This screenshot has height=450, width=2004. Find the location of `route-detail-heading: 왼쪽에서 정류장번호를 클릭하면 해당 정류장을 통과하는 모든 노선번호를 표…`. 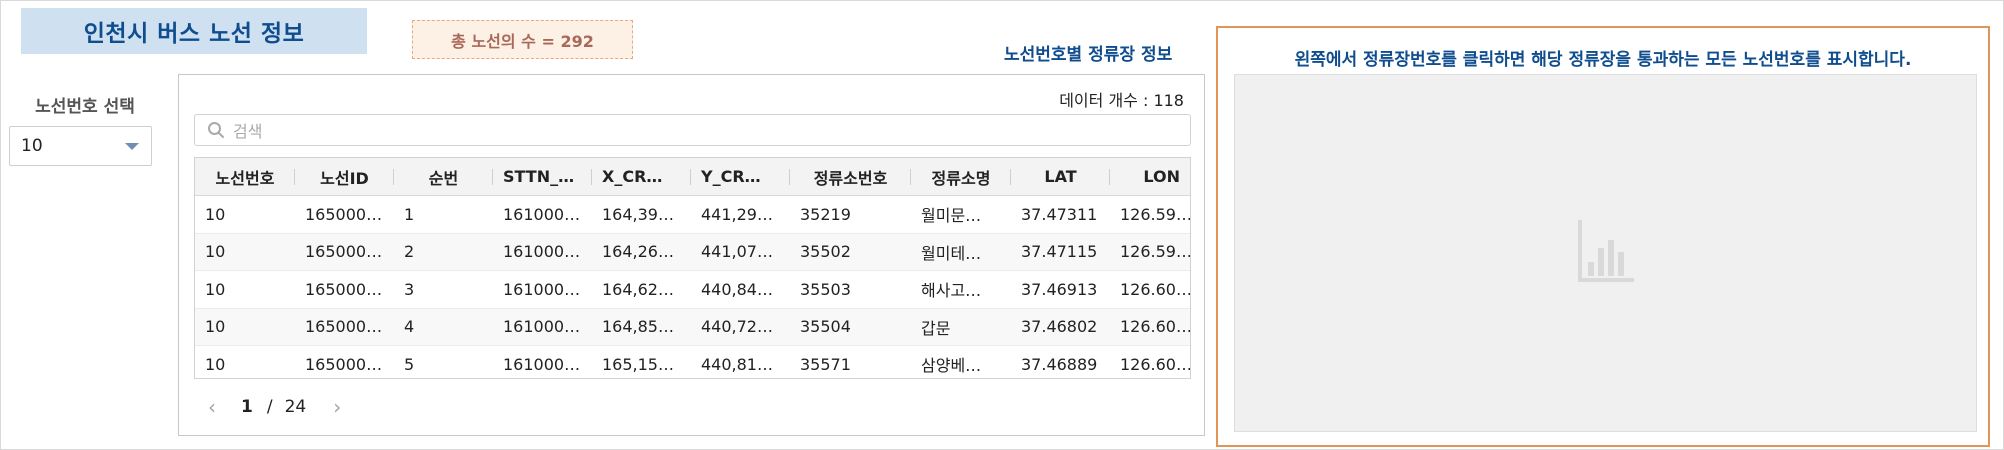

route-detail-heading: 왼쪽에서 정류장번호를 클릭하면 해당 정류장을 통과하는 모든 노선번호를 표… is located at coordinates (1603, 60).